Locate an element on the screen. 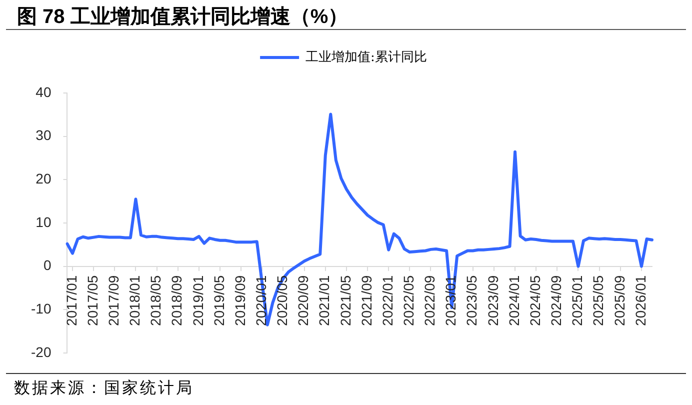  x-tick-label: 2019/05 is located at coordinates (218, 300).